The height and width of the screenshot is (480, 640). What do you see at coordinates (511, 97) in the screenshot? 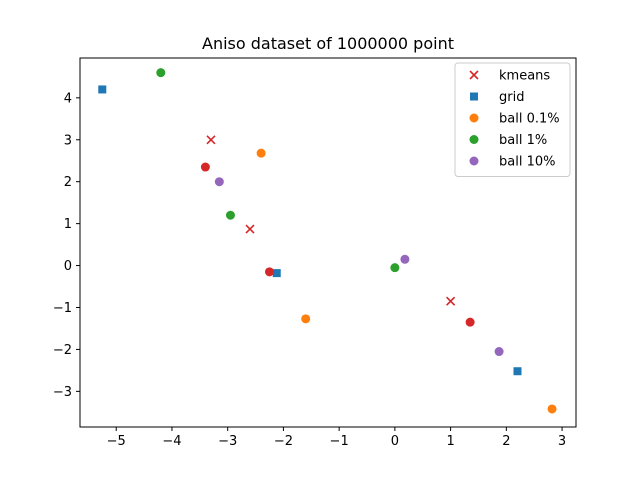
I see `legend-label: grid` at bounding box center [511, 97].